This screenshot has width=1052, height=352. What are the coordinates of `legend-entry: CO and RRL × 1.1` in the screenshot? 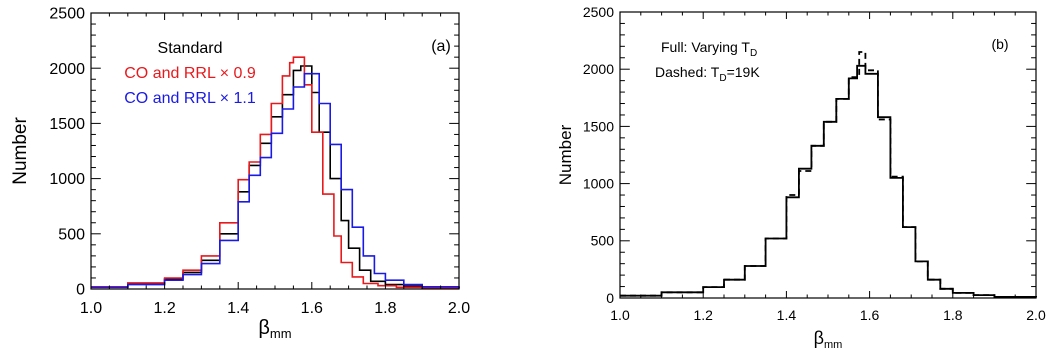 It's located at (190, 98).